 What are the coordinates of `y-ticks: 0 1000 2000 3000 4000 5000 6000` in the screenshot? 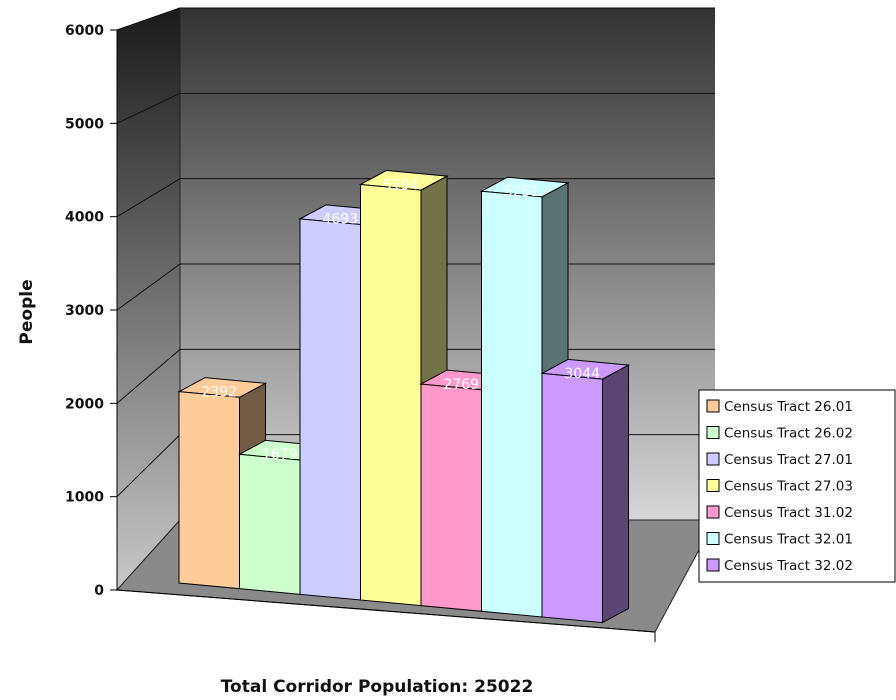 It's located at (91, 311).